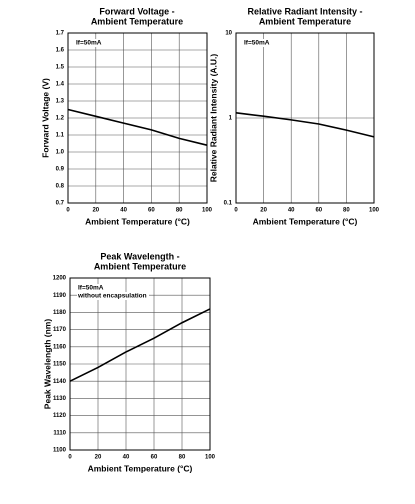 This screenshot has height=504, width=415. I want to click on y-tick-label: 1.5, so click(60, 68).